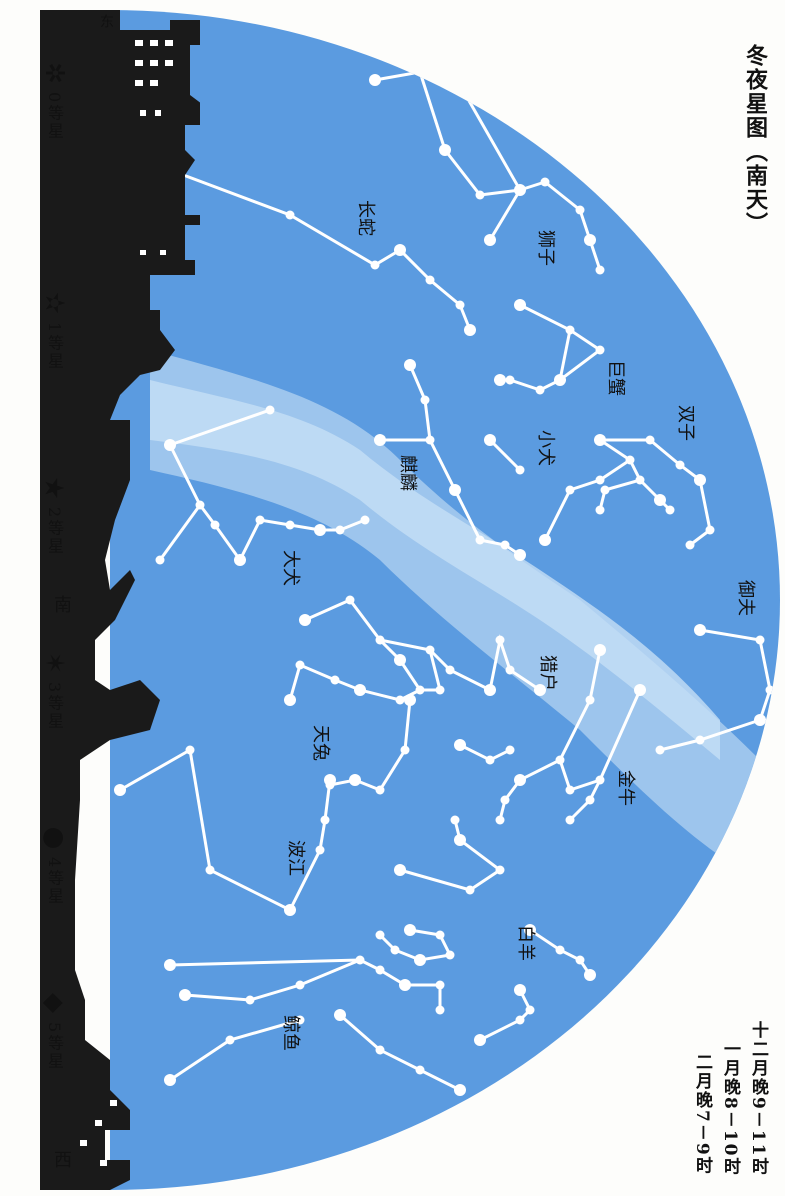 The width and height of the screenshot is (785, 1196). Describe the element at coordinates (54, 706) in the screenshot. I see `legend-label: 3等星` at that location.